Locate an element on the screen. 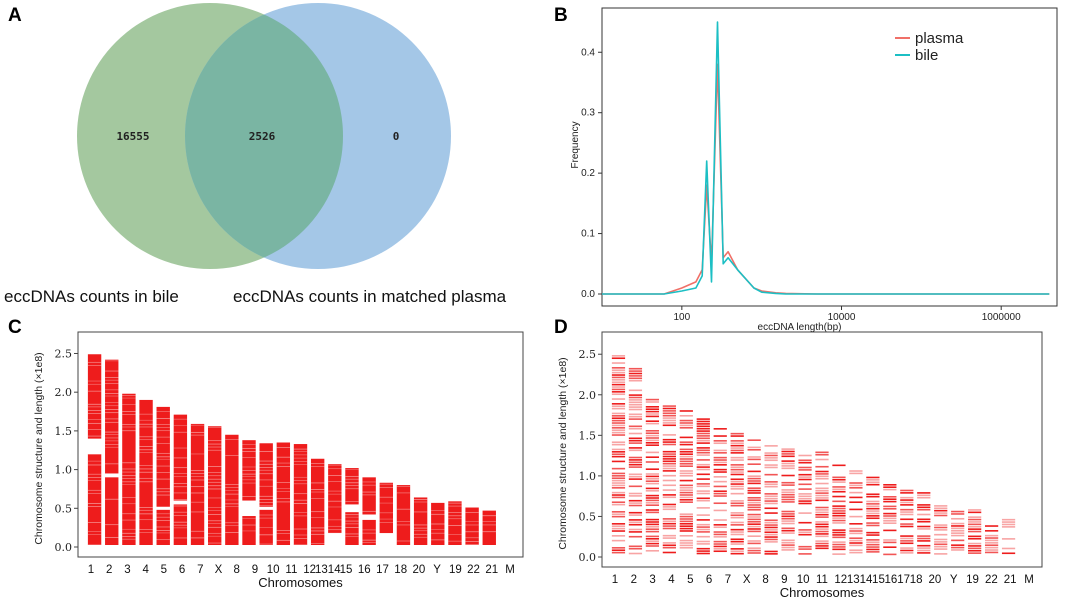  x-tick-label: 10 is located at coordinates (803, 580).